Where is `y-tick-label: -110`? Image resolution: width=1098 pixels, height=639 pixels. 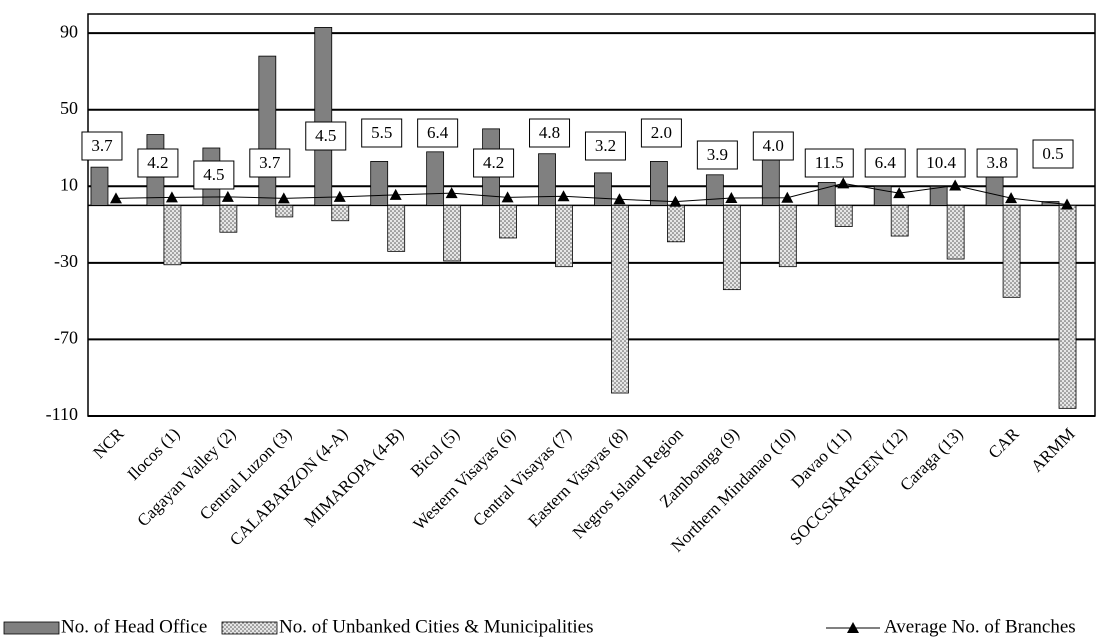
y-tick-label: -110 is located at coordinates (62, 414).